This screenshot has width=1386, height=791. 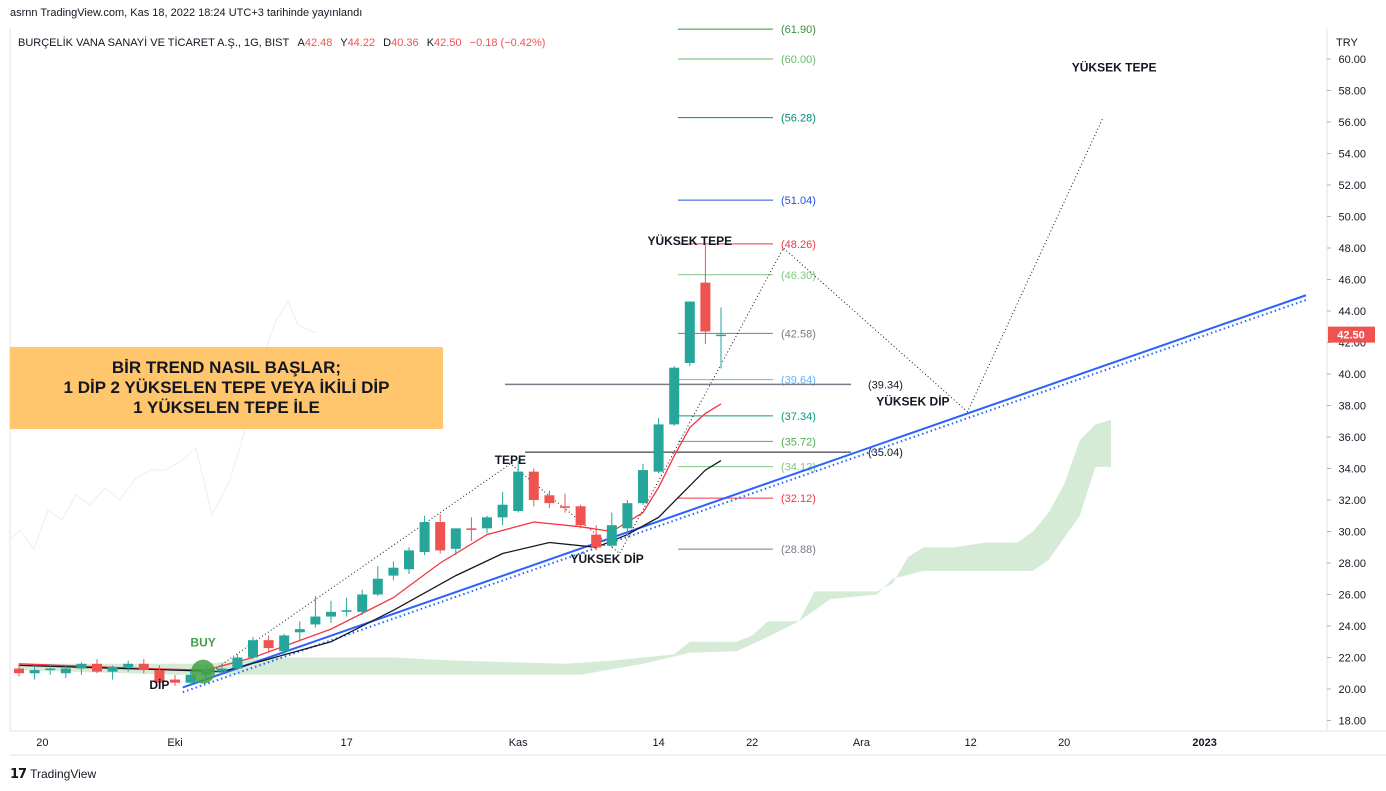 I want to click on callout-line-3: 1 YÜKSELEN TEPE İLE, so click(x=226, y=407).